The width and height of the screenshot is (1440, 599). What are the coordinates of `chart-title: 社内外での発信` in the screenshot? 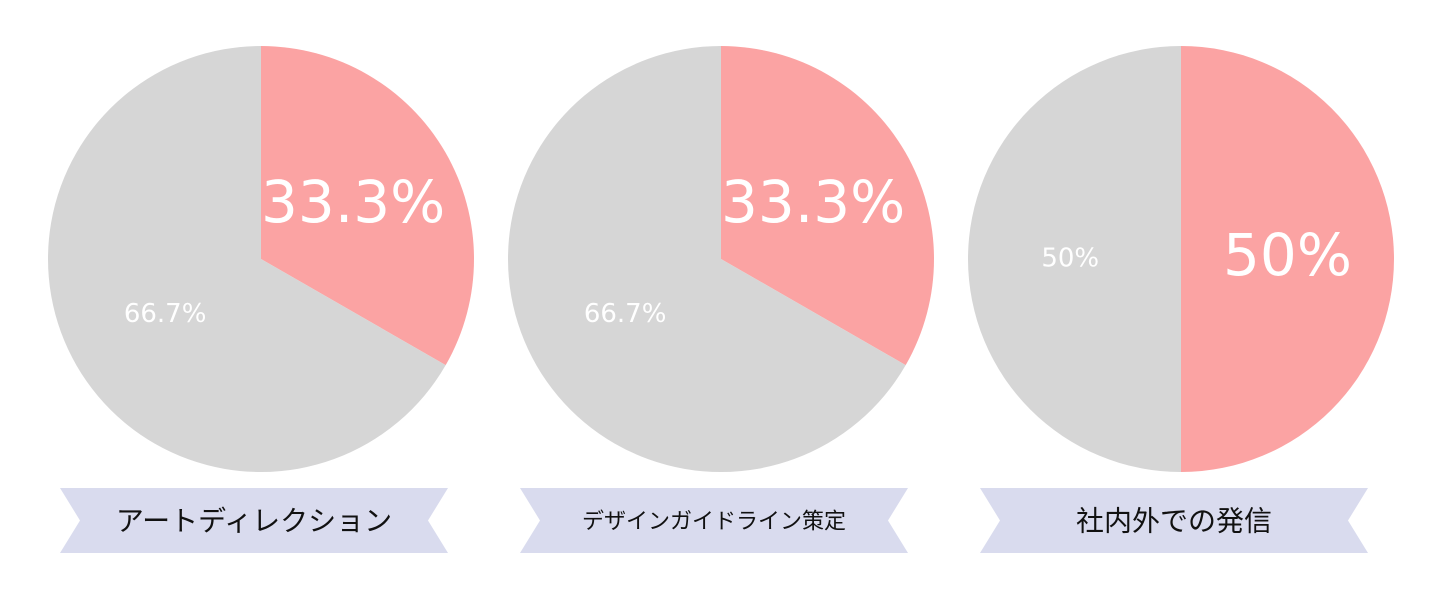 It's located at (1174, 521).